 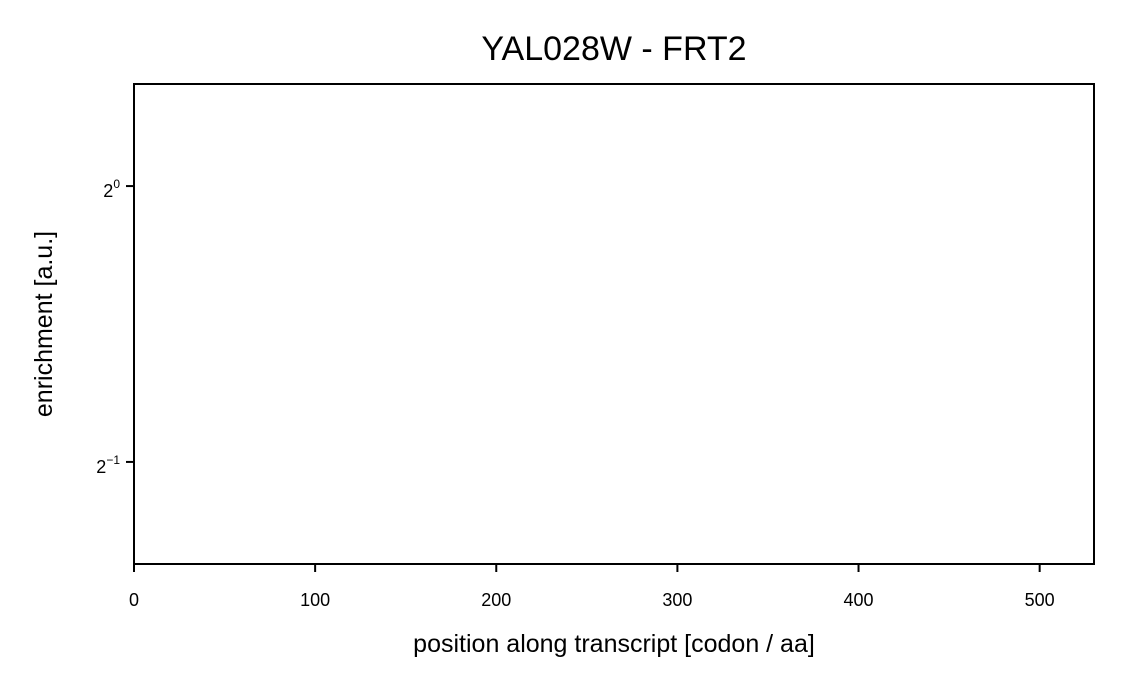 I want to click on x-axis: 0 100 200 300 400 500, so click(x=592, y=587).